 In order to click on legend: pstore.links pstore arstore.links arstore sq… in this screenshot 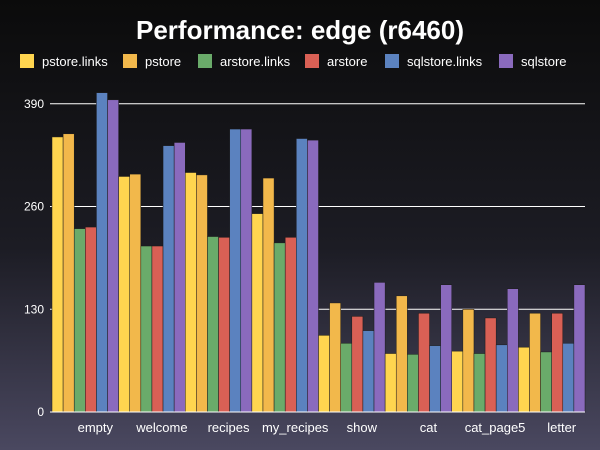, I will do `click(293, 61)`.